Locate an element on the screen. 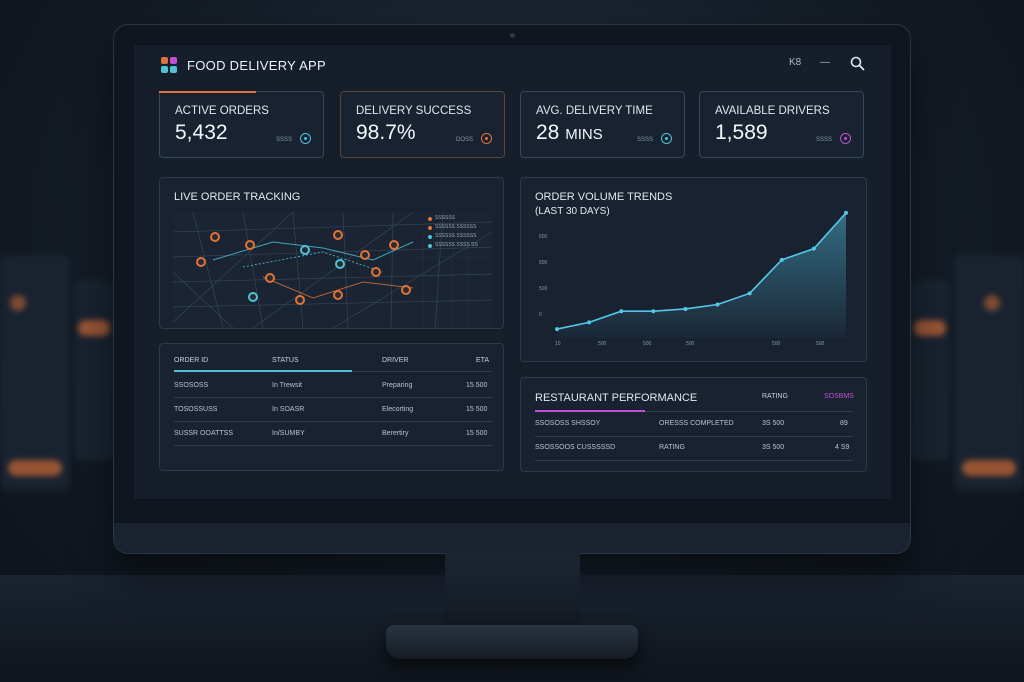 The height and width of the screenshot is (682, 1024). chart-series-line is located at coordinates (701, 271).